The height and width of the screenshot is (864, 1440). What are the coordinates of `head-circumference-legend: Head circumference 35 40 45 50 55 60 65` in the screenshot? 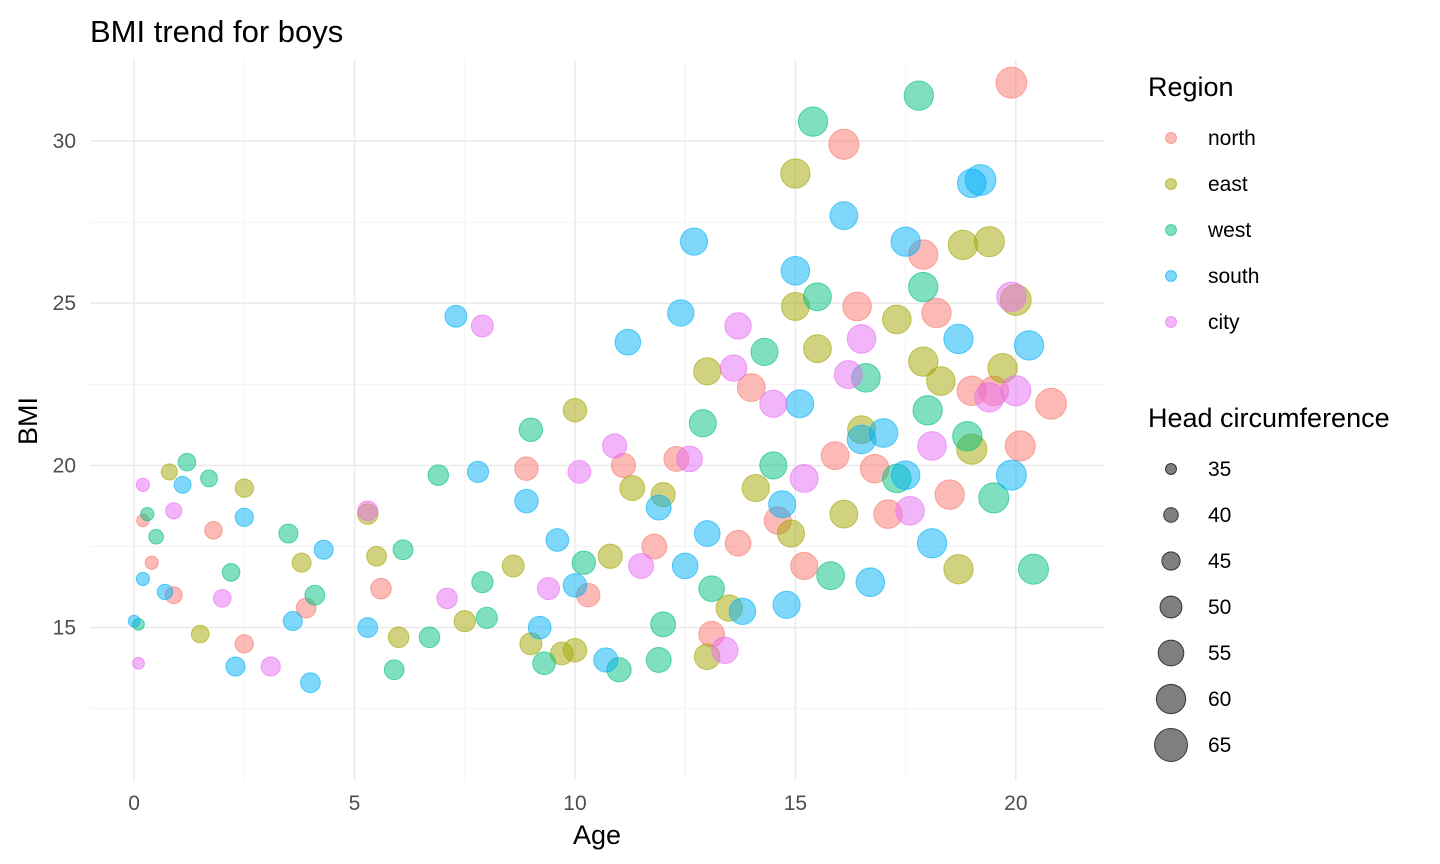 It's located at (1269, 582).